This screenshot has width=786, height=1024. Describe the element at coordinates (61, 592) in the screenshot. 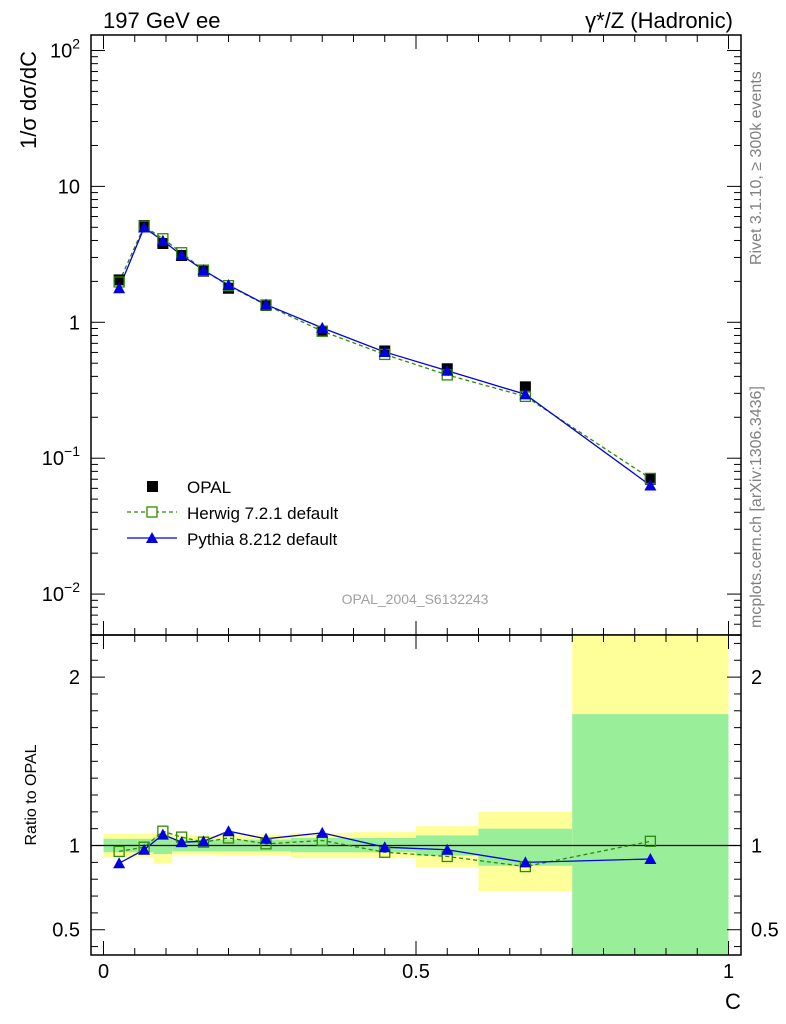

I see `main-ytick-label: 10⁻²` at that location.